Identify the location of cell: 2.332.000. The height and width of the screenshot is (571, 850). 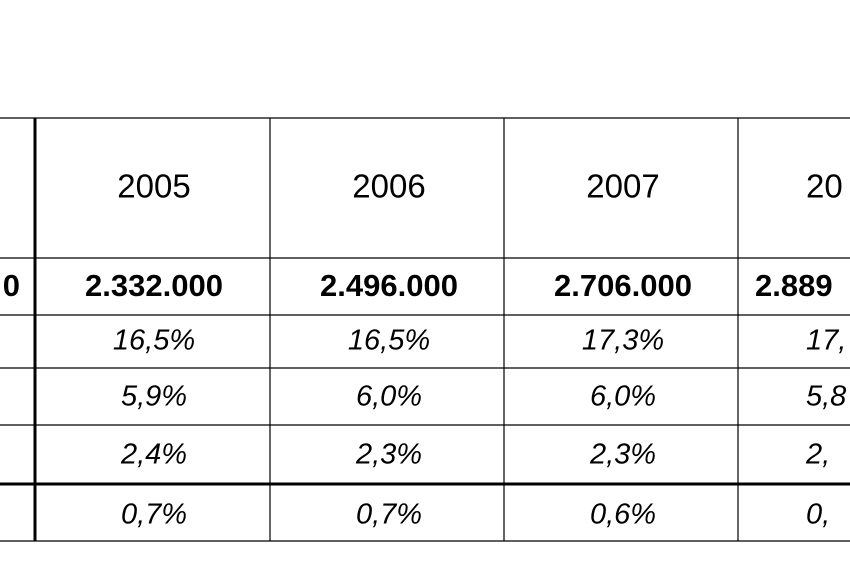
(154, 285).